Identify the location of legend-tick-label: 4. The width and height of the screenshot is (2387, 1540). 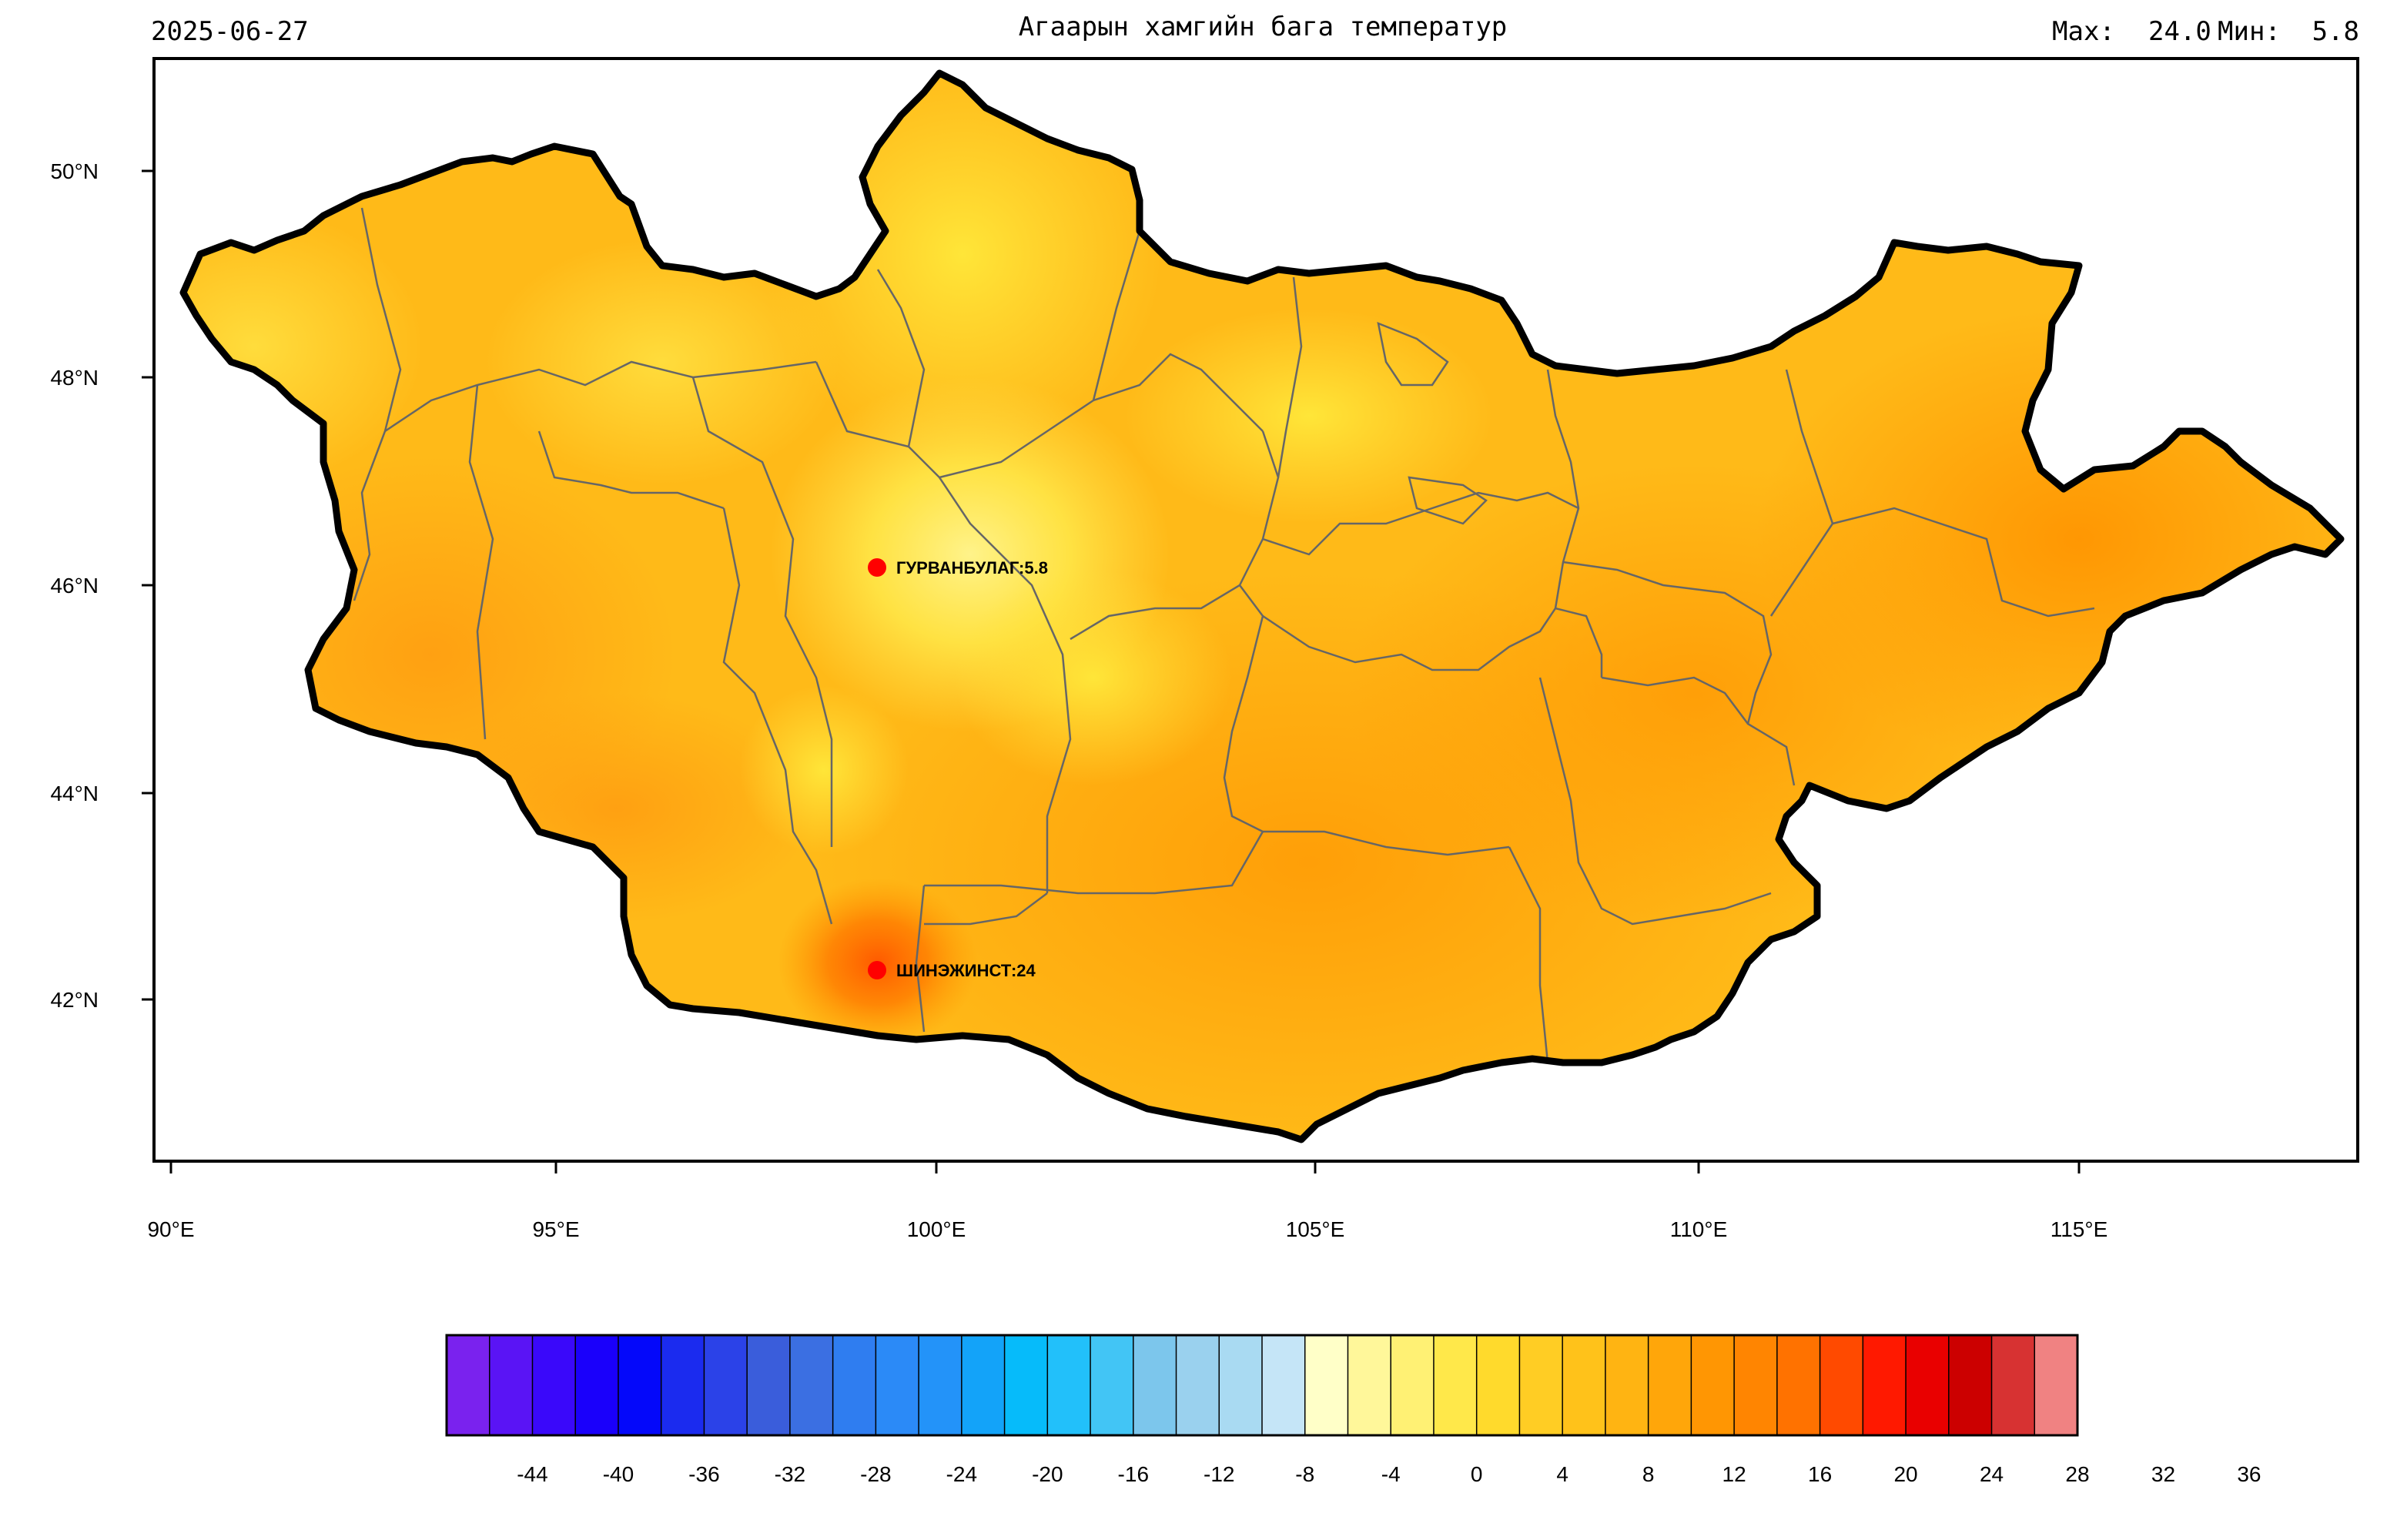
(1562, 1474).